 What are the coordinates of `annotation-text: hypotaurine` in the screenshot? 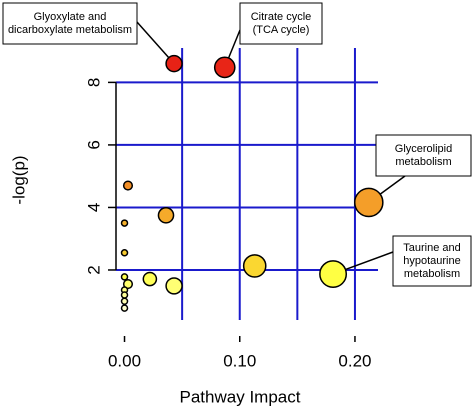 It's located at (432, 261).